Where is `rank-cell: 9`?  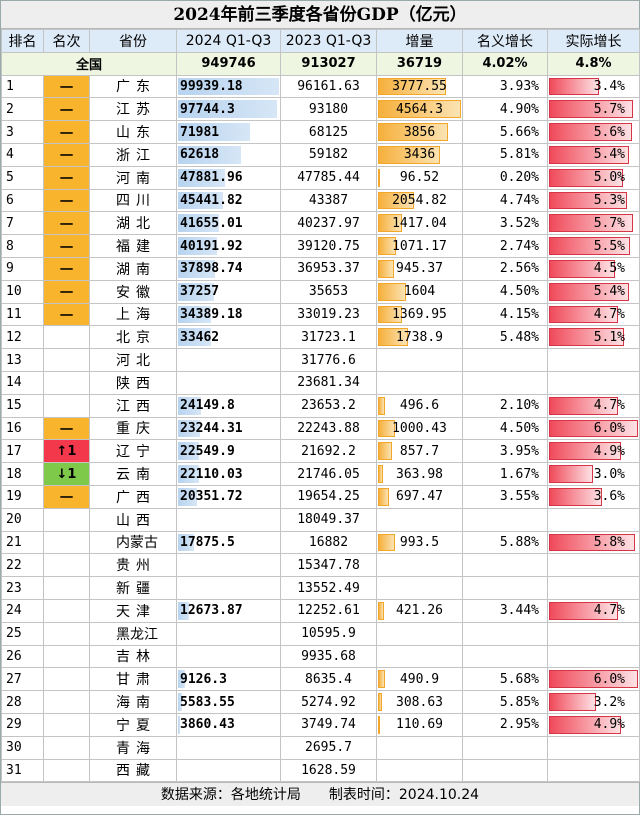 rank-cell: 9 is located at coordinates (22, 268).